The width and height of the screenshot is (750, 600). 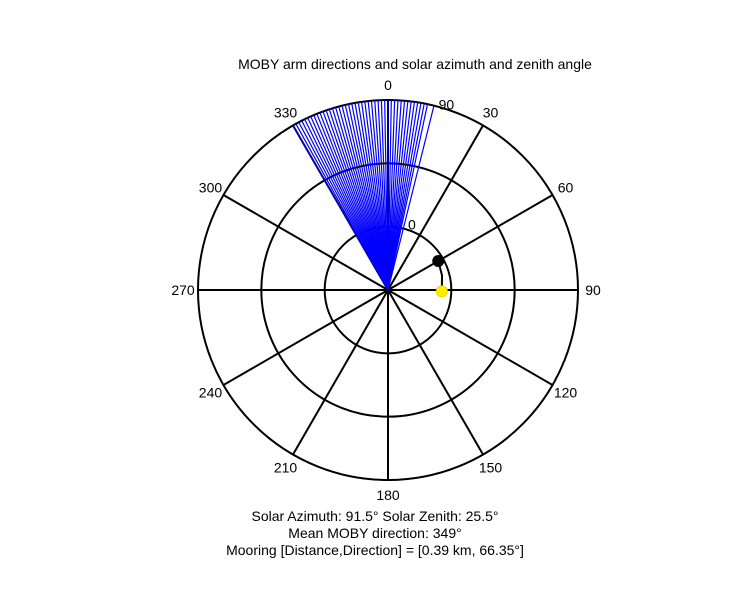 I want to click on mean-direction-caption: Mean MOBY direction: 349°, so click(x=375, y=533).